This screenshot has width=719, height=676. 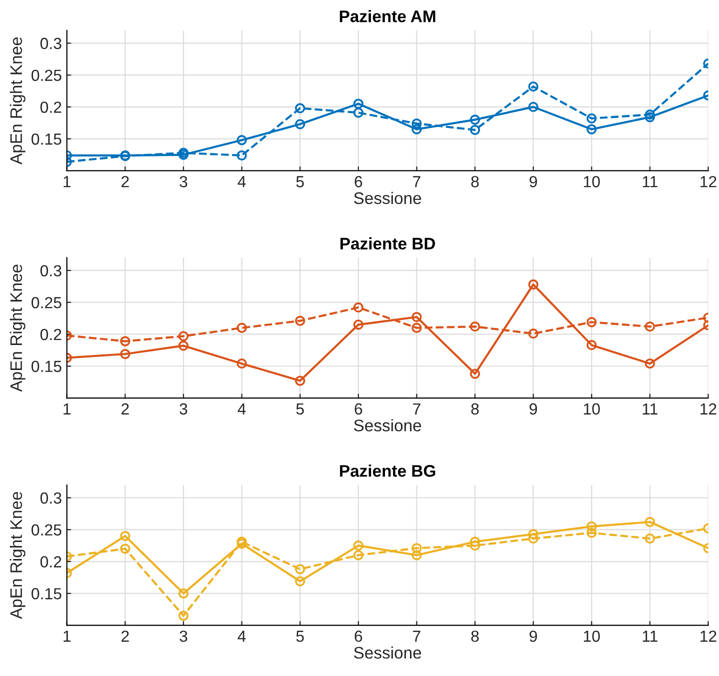 What do you see at coordinates (388, 243) in the screenshot?
I see `chart-title: Paziente BD` at bounding box center [388, 243].